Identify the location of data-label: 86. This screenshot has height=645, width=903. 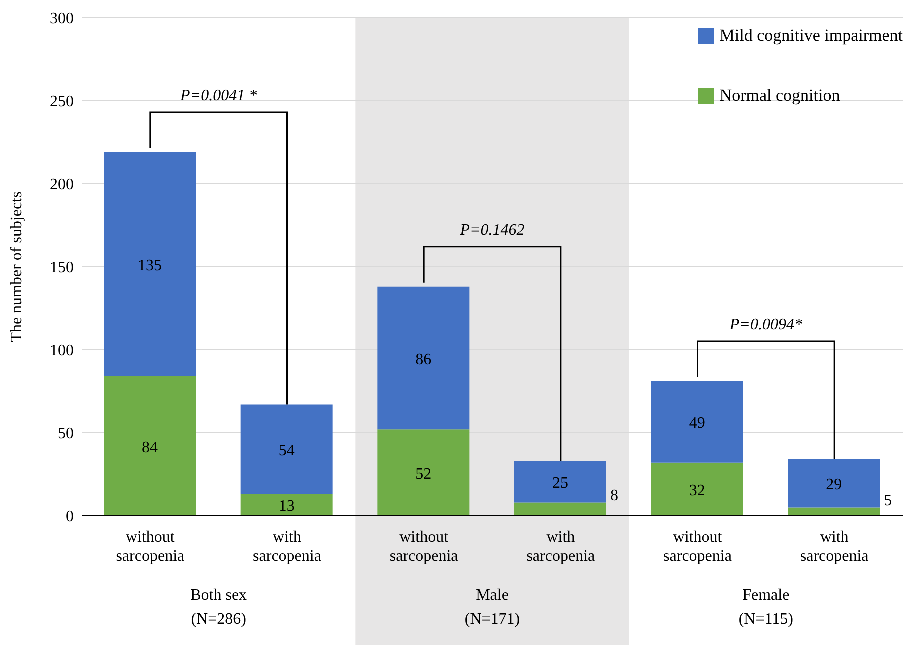
(424, 359).